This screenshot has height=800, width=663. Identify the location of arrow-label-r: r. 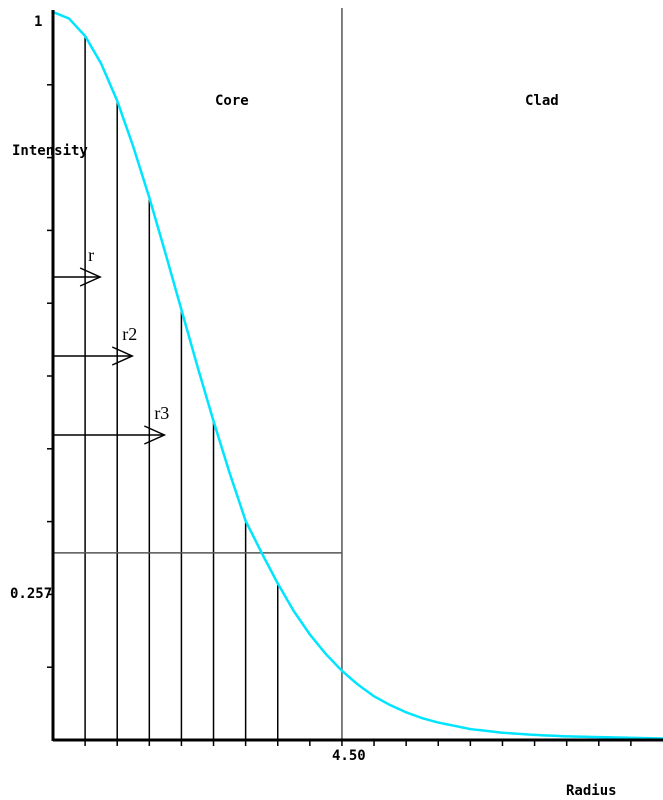
(91, 255).